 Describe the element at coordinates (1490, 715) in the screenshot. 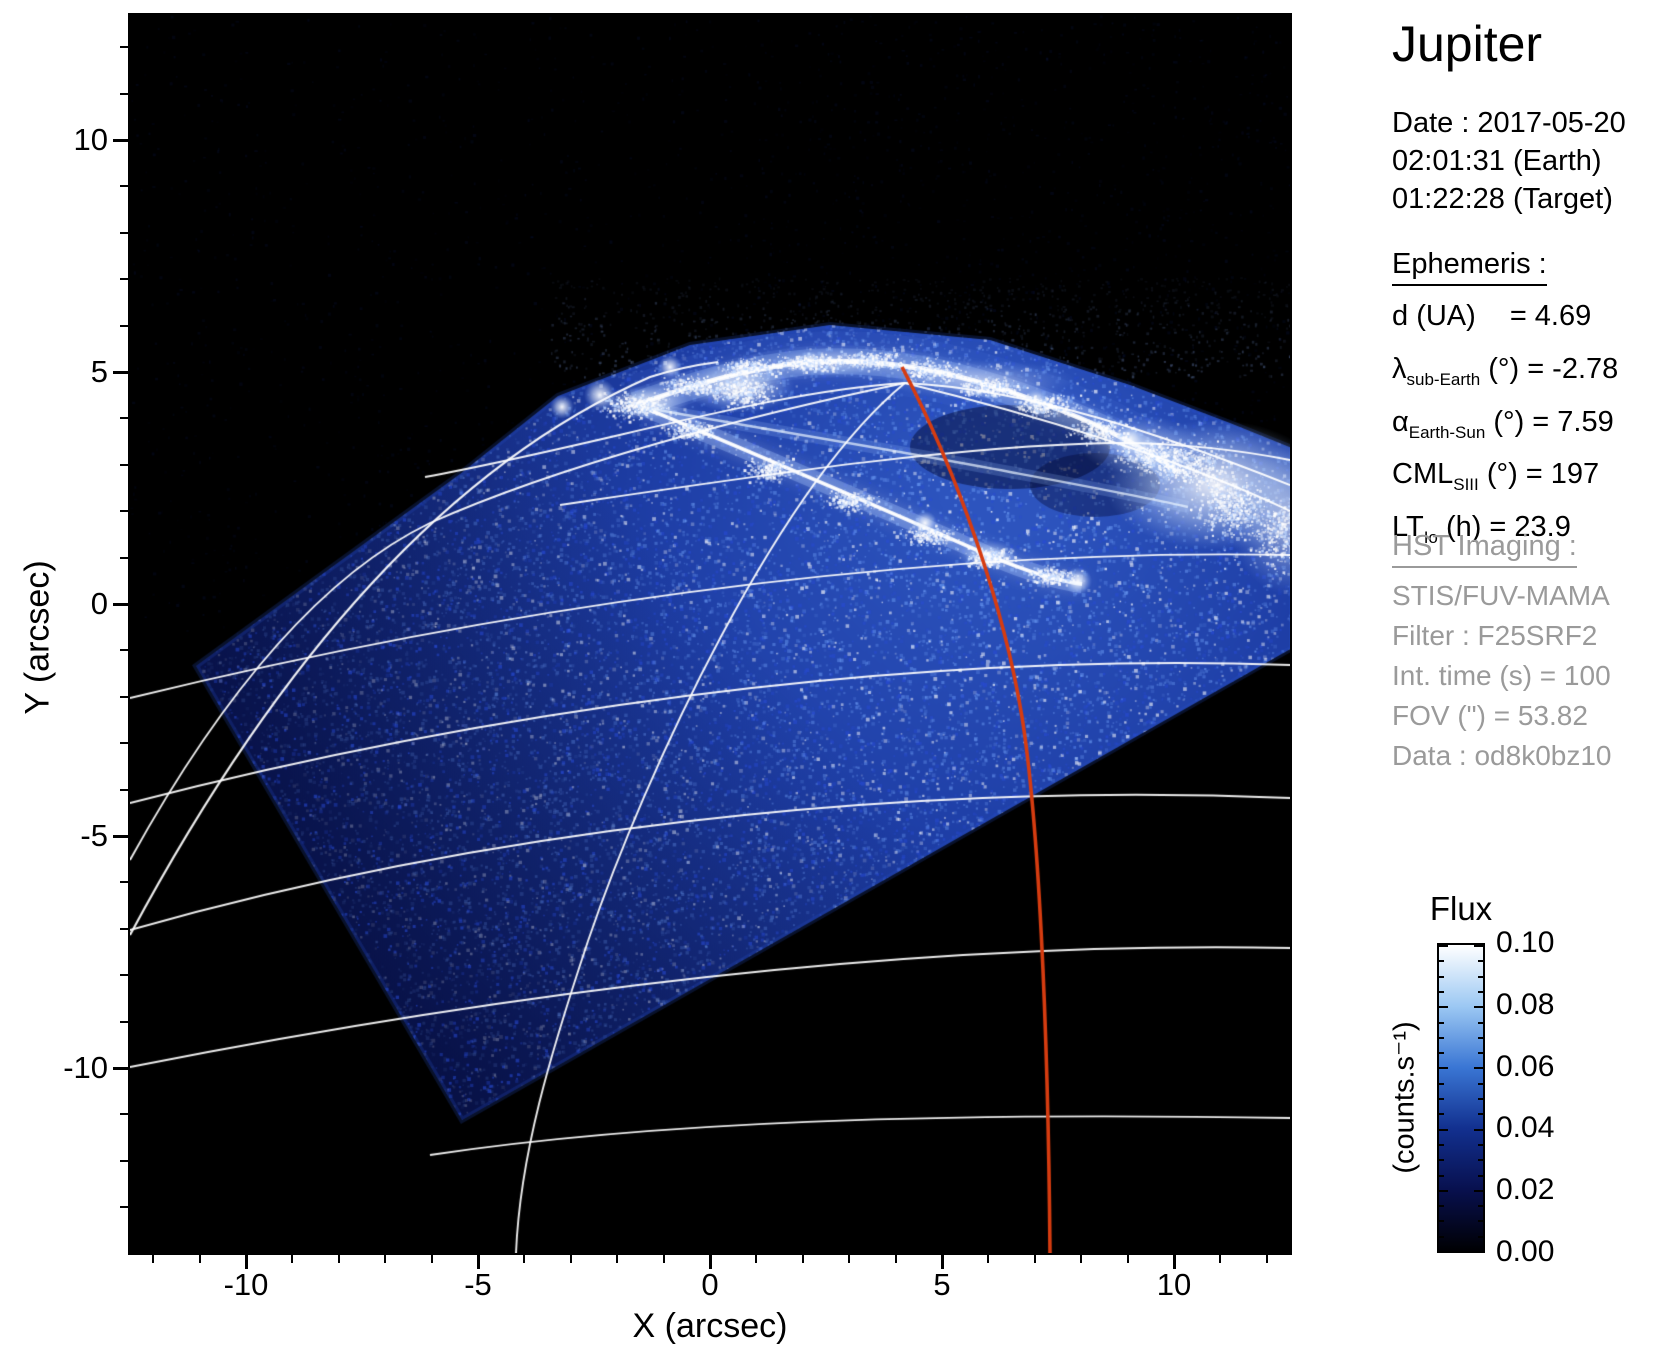

I see `hst-fov: FOV (") = 53.82` at that location.